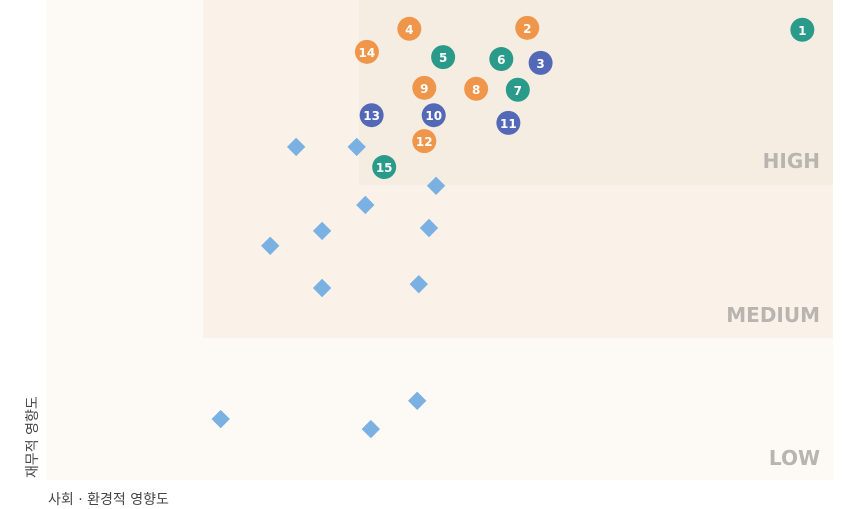  I want to click on point-label: 14, so click(367, 53).